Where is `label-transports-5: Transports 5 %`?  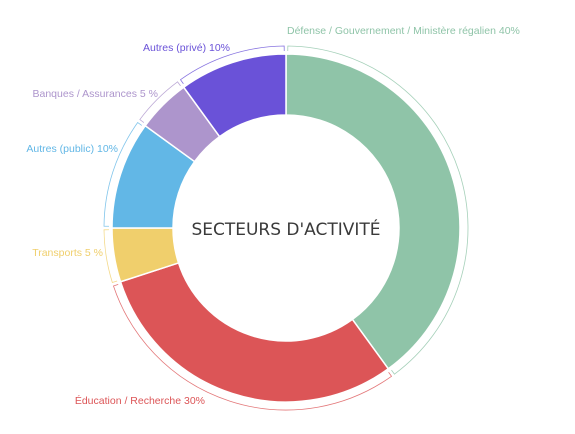
label-transports-5: Transports 5 % is located at coordinates (67, 253).